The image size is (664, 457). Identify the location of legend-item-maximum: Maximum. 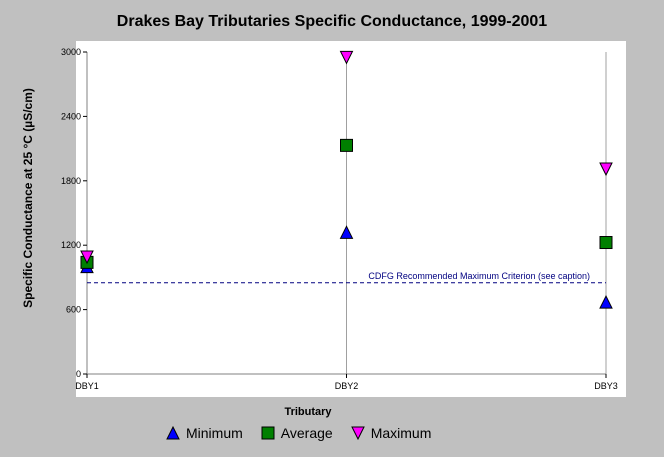
(391, 433).